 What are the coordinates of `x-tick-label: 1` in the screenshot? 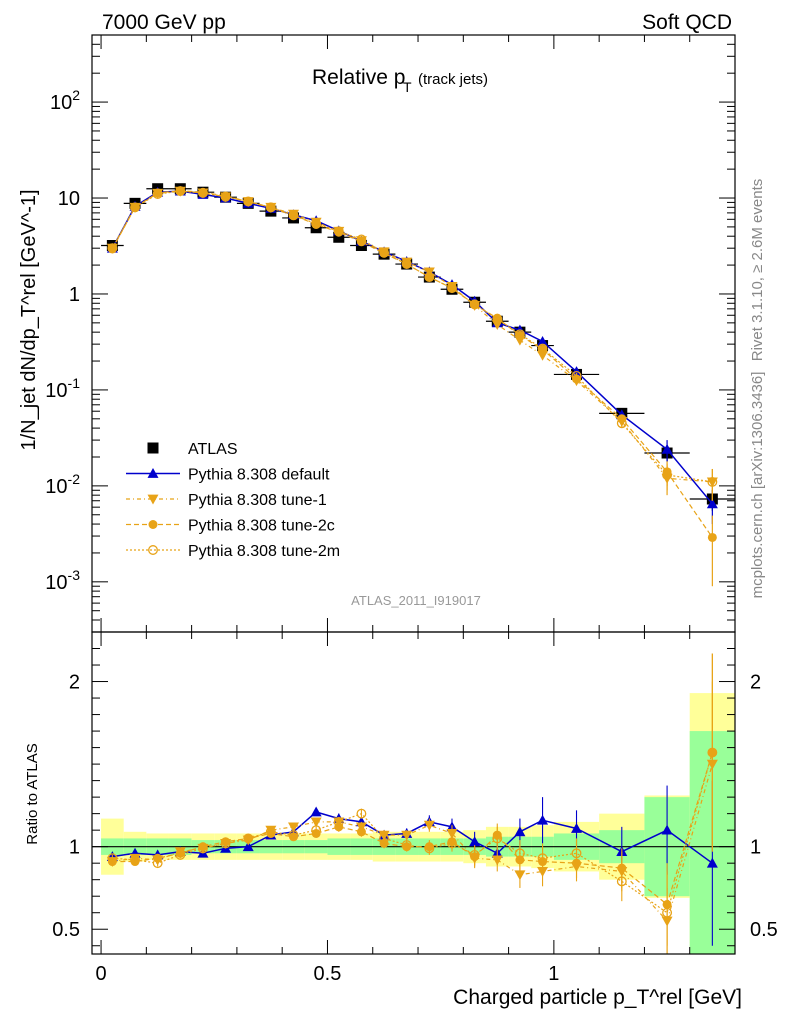 It's located at (553, 974).